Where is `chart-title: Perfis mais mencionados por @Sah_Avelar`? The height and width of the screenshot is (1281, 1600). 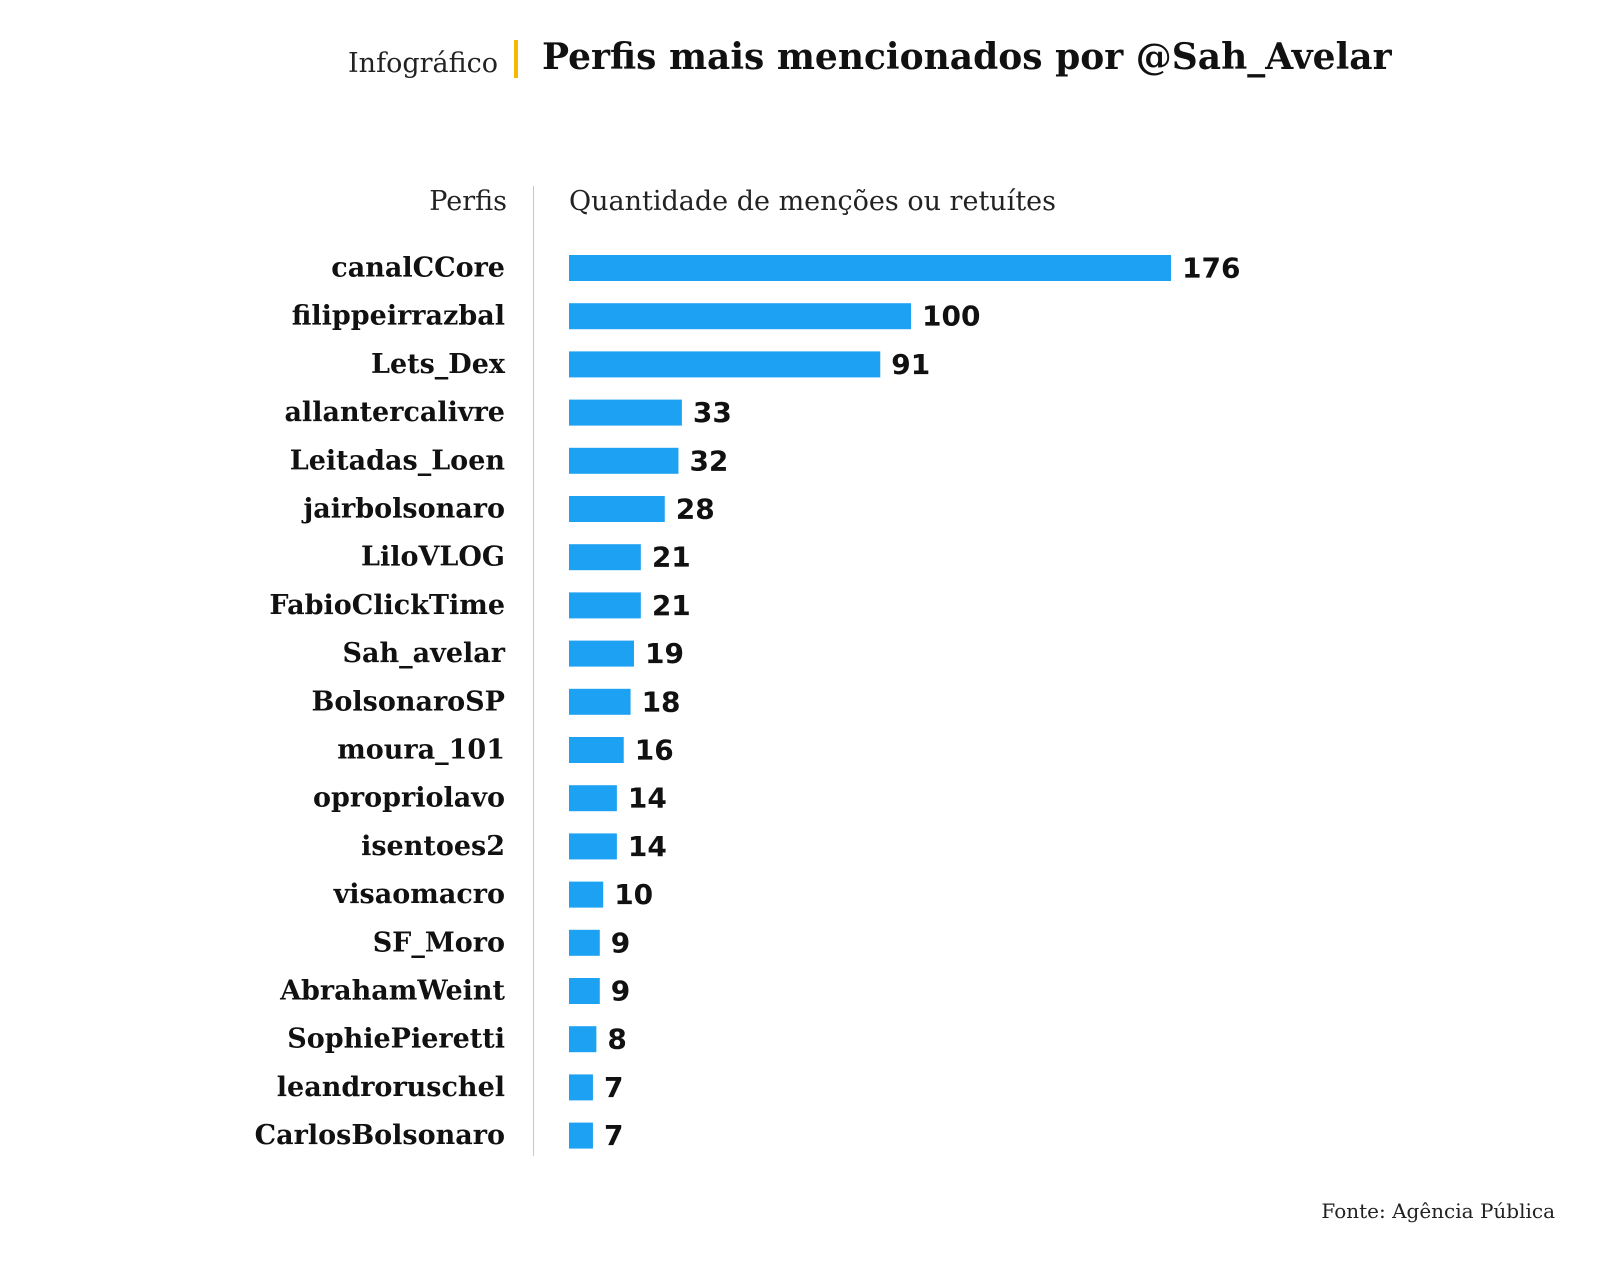
chart-title: Perfis mais mencionados por @Sah_Avelar is located at coordinates (967, 57).